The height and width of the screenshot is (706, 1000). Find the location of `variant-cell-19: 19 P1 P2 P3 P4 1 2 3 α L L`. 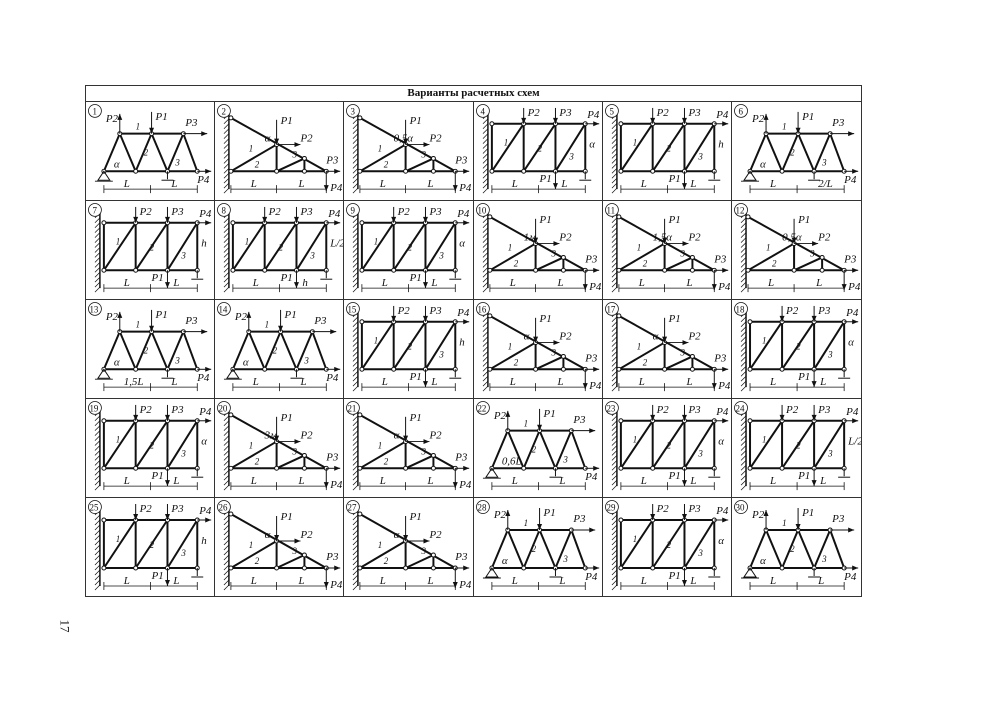

variant-cell-19: 19 P1 P2 P3 P4 1 2 3 α L L is located at coordinates (151, 448).